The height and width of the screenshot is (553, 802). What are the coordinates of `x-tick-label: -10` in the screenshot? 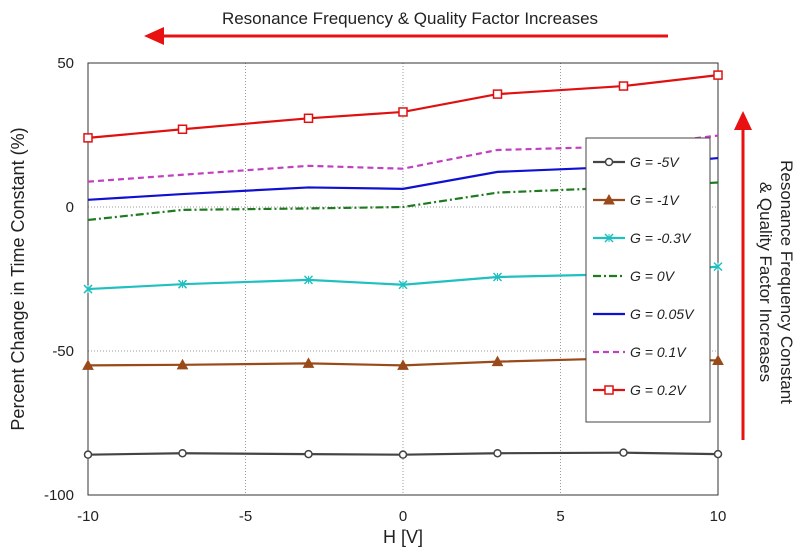 It's located at (88, 516).